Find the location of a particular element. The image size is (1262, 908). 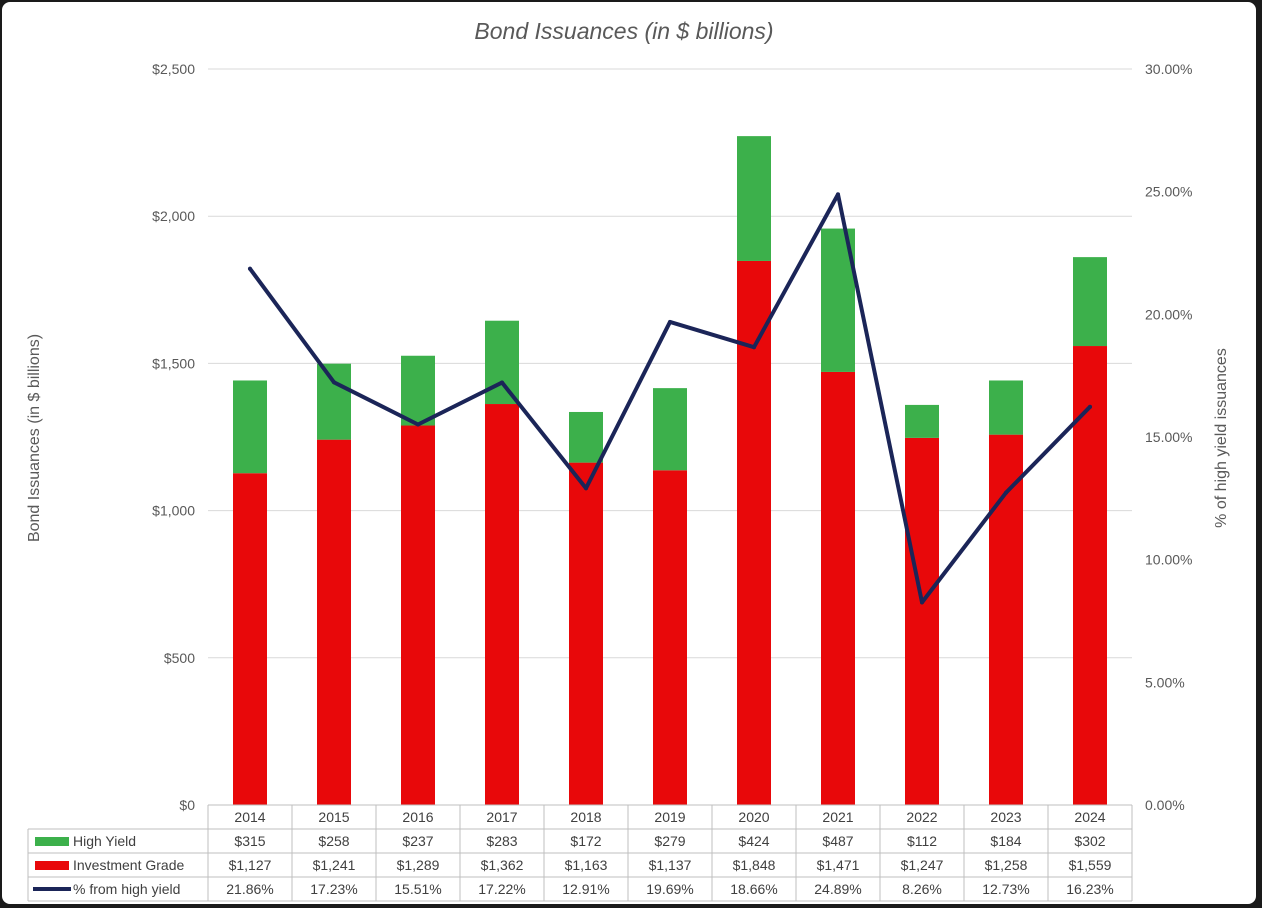

x-tick-label: 2019 is located at coordinates (669, 817).